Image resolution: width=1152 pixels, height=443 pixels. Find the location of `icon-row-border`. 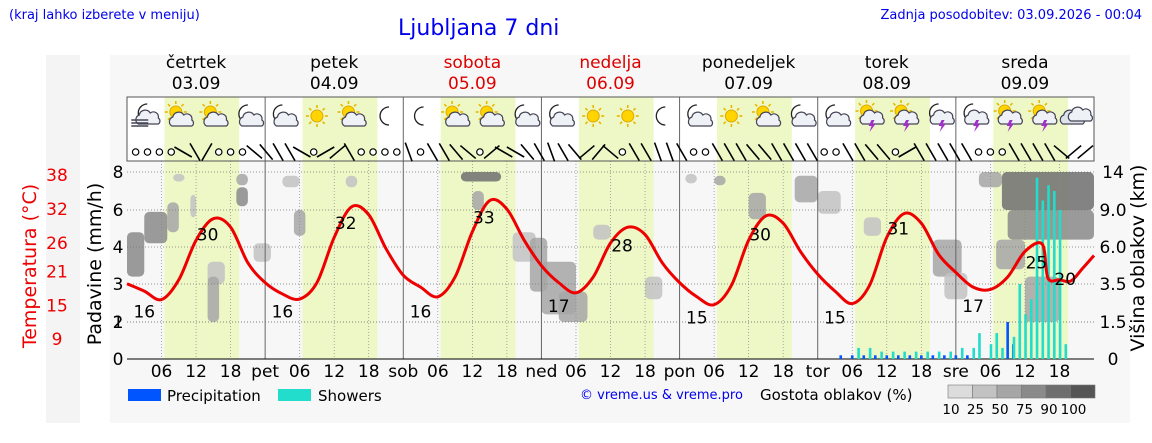

icon-row-border is located at coordinates (610, 129).